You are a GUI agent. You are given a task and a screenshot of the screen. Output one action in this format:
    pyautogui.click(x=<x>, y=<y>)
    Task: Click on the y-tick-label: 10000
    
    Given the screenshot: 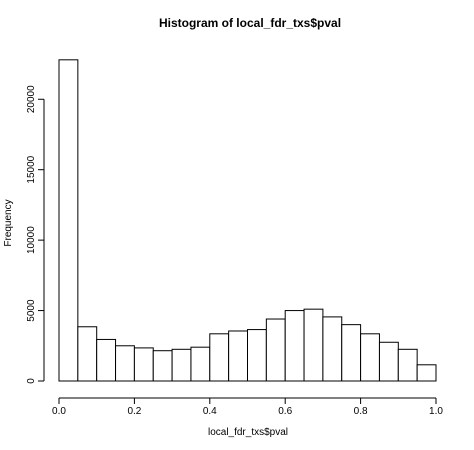 What is the action you would take?
    pyautogui.click(x=31, y=240)
    